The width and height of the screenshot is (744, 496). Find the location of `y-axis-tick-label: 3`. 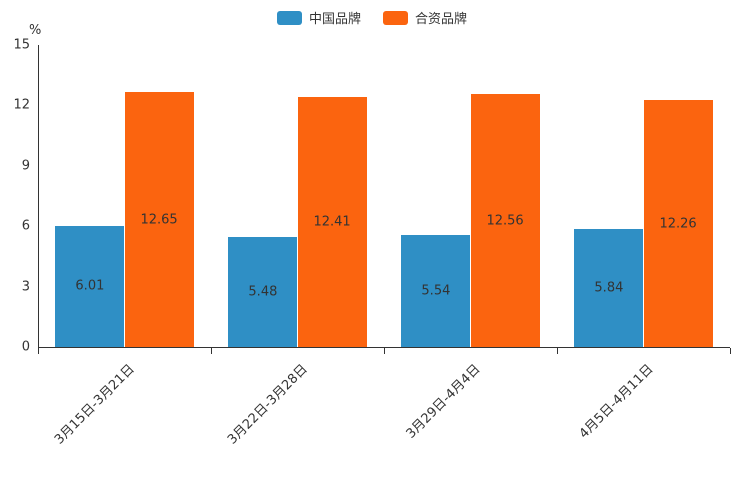

y-axis-tick-label: 3 is located at coordinates (25, 287).